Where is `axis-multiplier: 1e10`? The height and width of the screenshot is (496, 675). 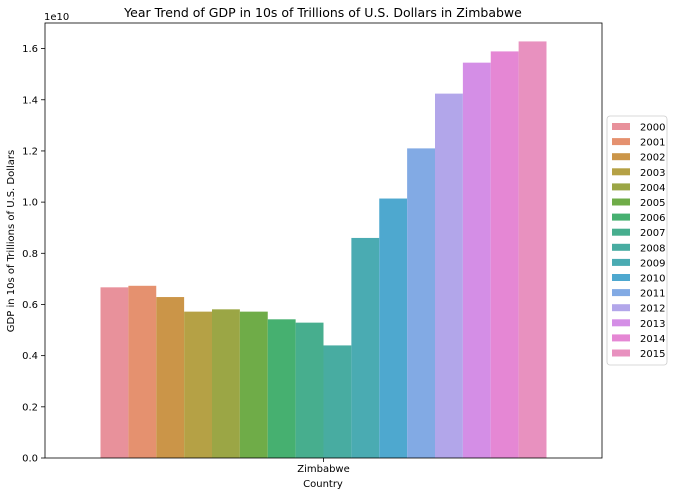 axis-multiplier: 1e10 is located at coordinates (56, 17).